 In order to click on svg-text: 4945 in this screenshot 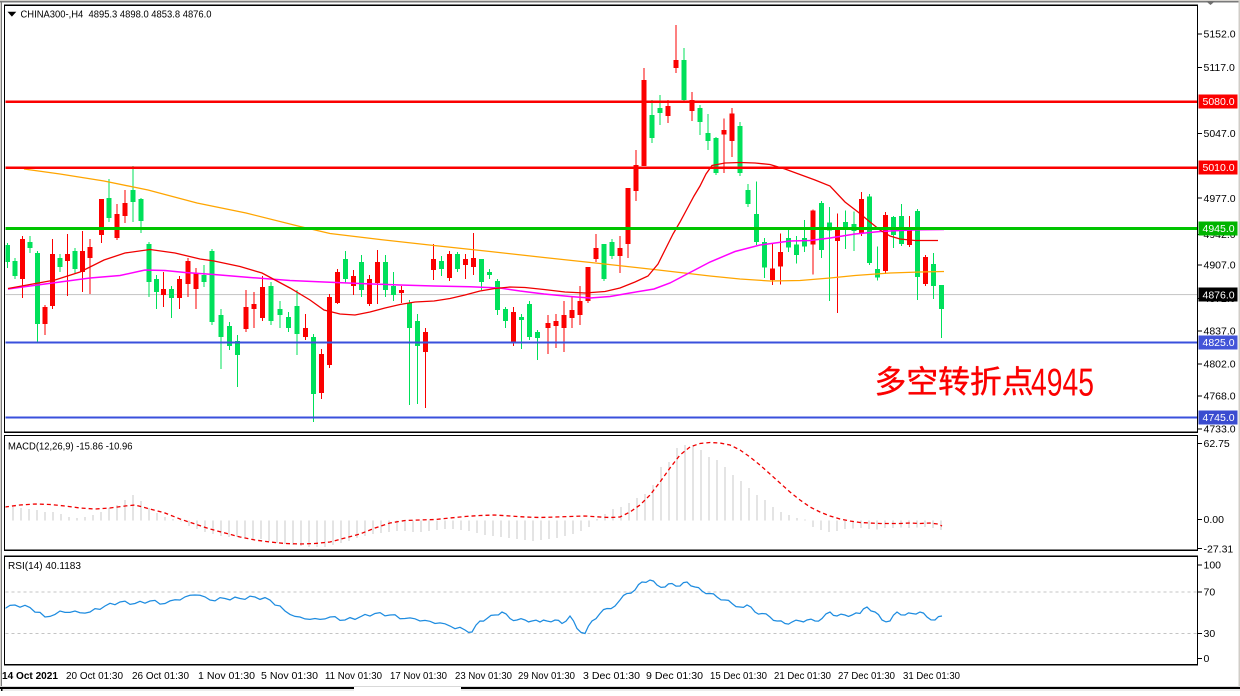, I will do `click(1062, 383)`.